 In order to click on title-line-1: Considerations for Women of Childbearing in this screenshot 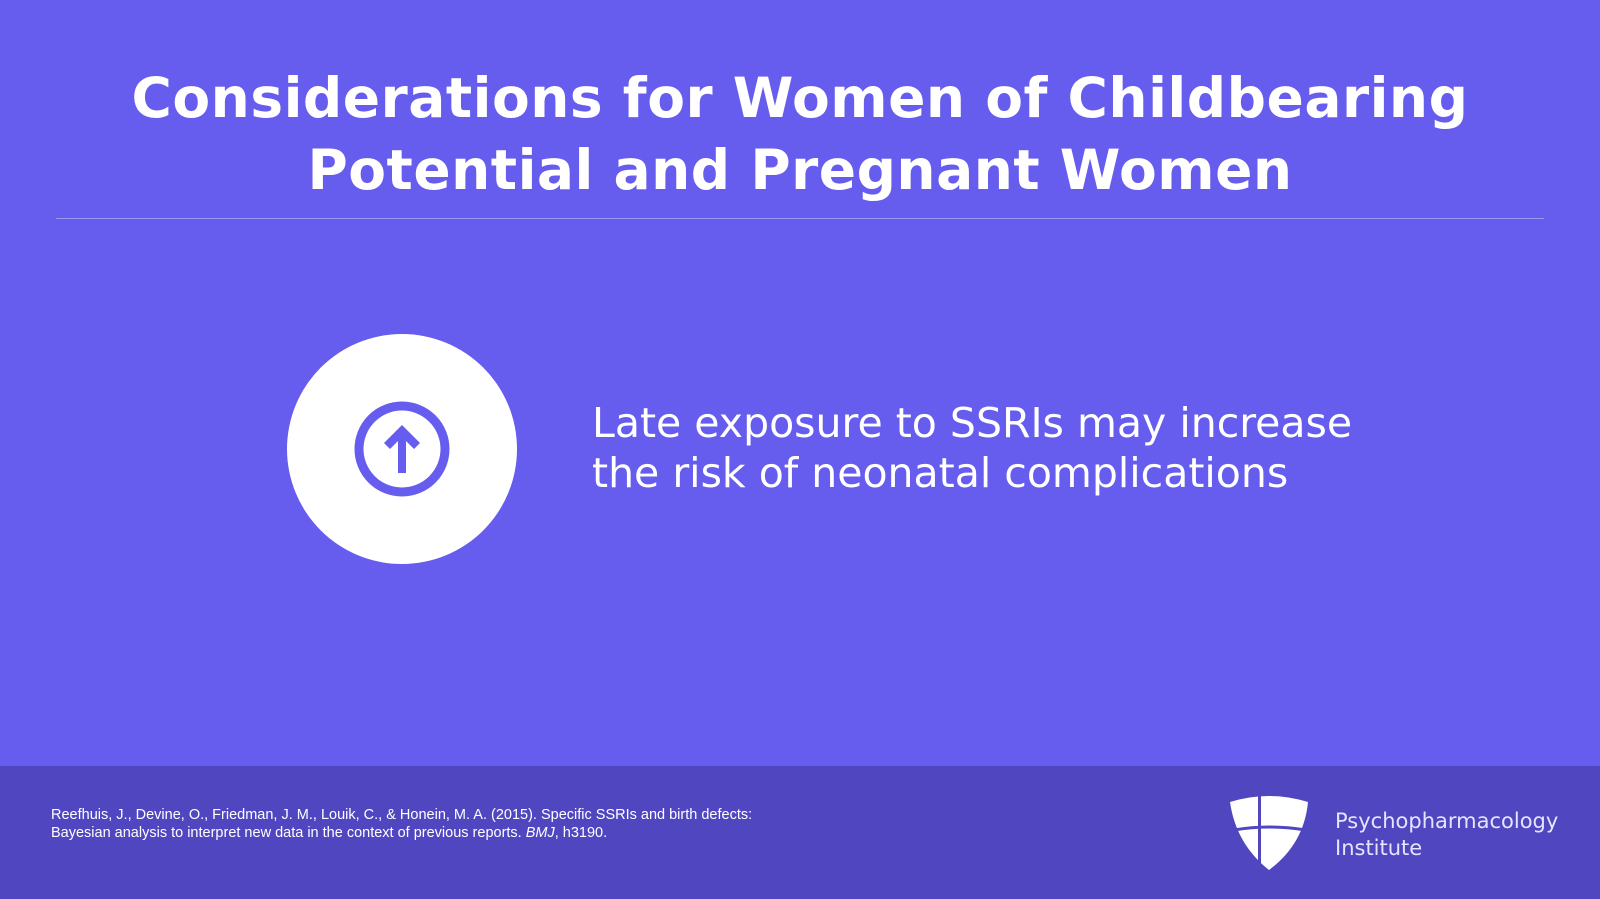, I will do `click(800, 98)`.